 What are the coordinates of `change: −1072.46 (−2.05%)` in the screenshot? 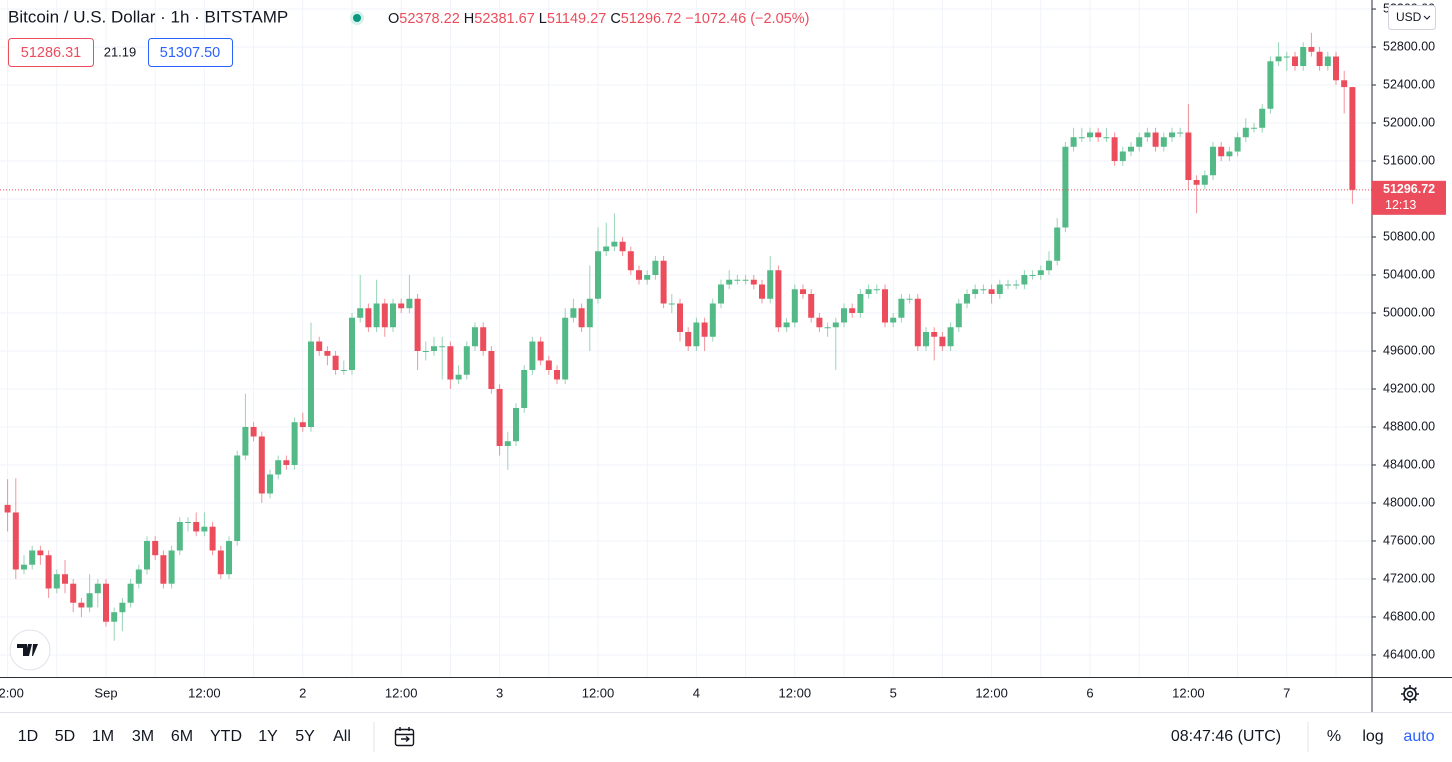 It's located at (747, 19).